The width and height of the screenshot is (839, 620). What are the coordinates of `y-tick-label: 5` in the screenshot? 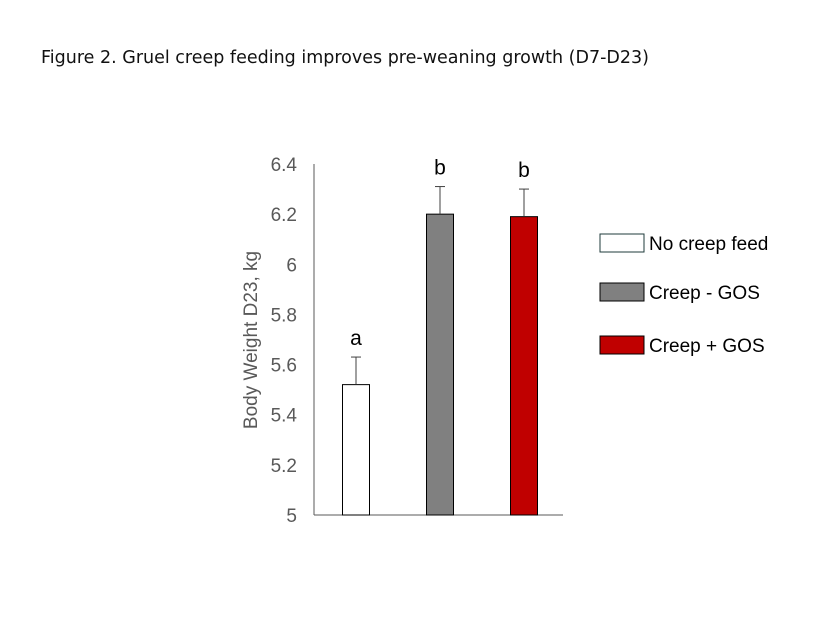 It's located at (291, 516).